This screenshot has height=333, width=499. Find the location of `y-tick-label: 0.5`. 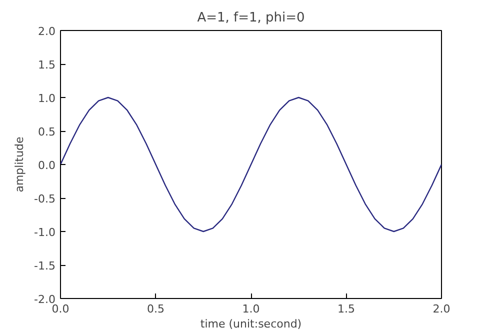

y-tick-label: 0.5 is located at coordinates (47, 132).